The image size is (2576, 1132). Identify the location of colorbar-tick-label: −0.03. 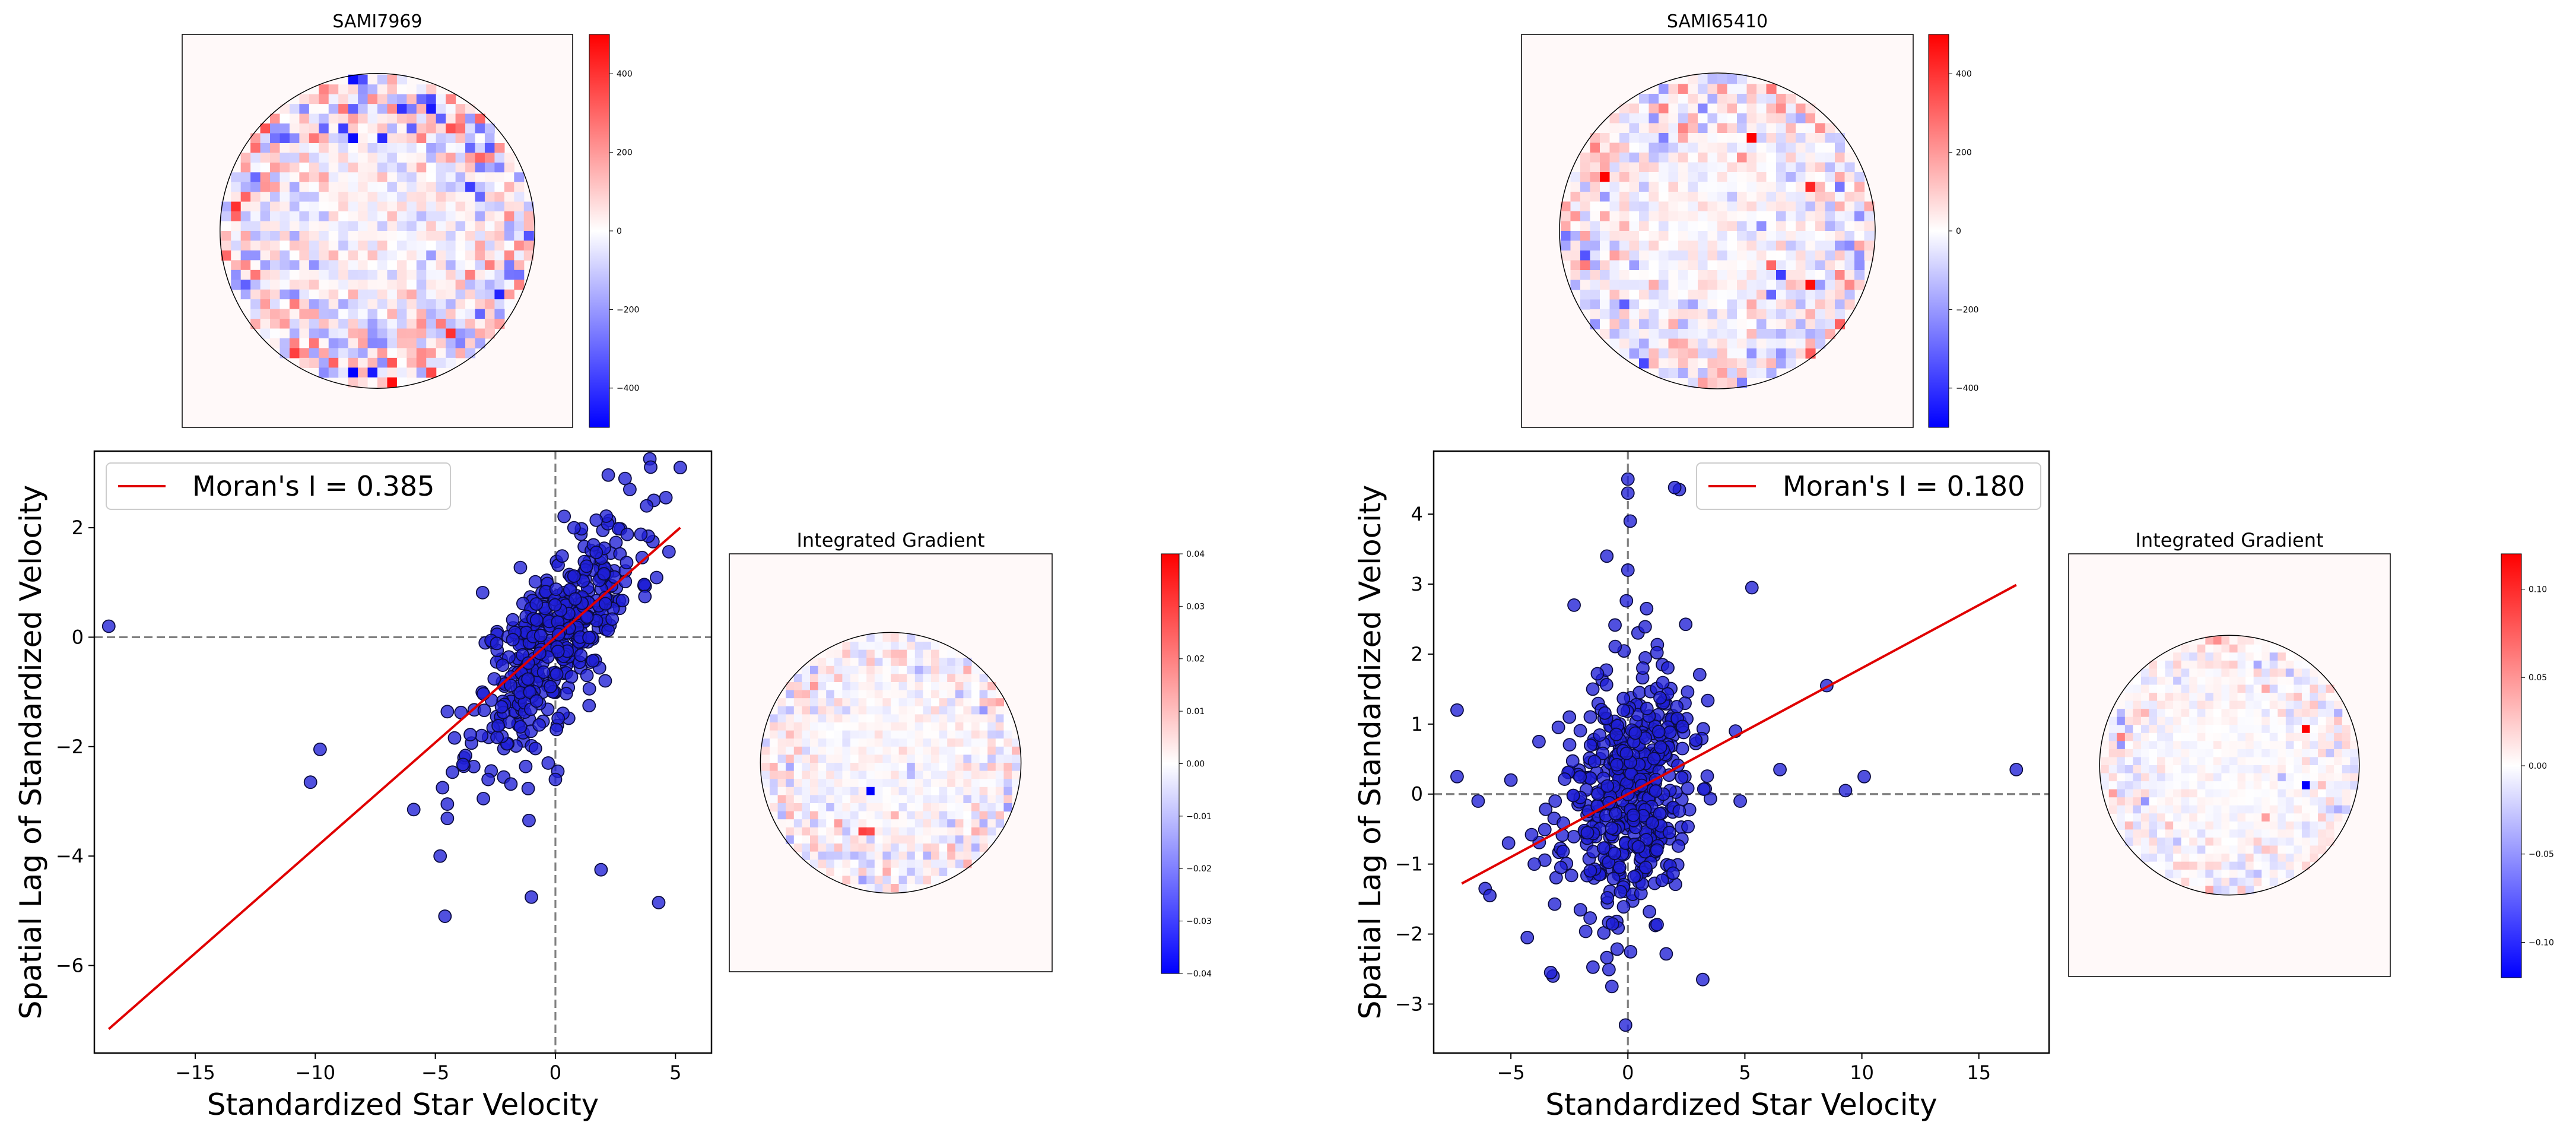
(1199, 922).